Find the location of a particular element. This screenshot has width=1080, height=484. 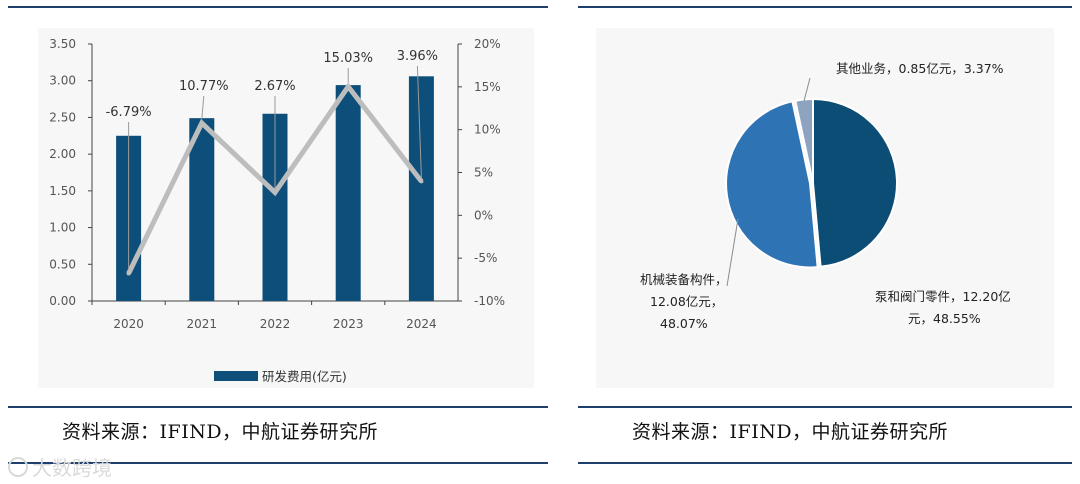

y-tick-label: 2.00 is located at coordinates (62, 154).